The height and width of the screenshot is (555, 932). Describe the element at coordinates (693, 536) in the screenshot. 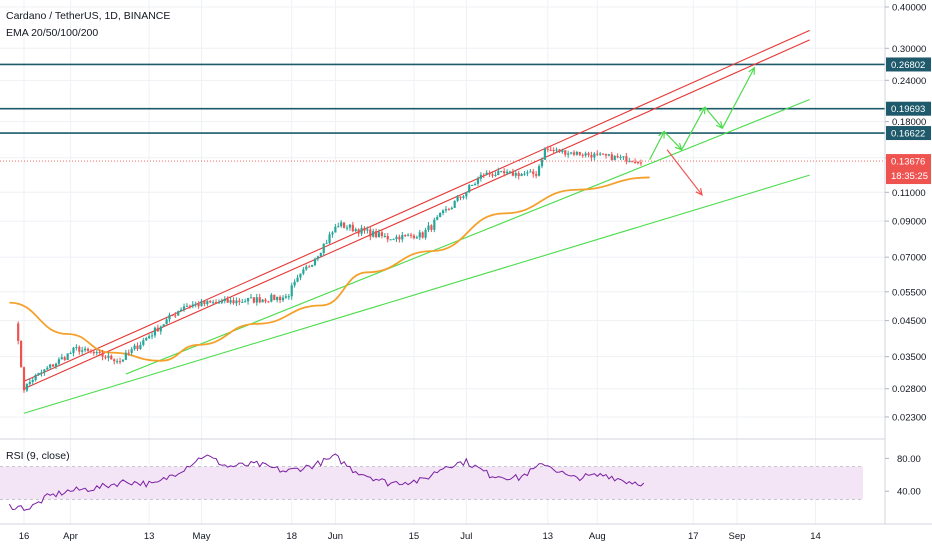

I see `time-tick-label: 17` at that location.